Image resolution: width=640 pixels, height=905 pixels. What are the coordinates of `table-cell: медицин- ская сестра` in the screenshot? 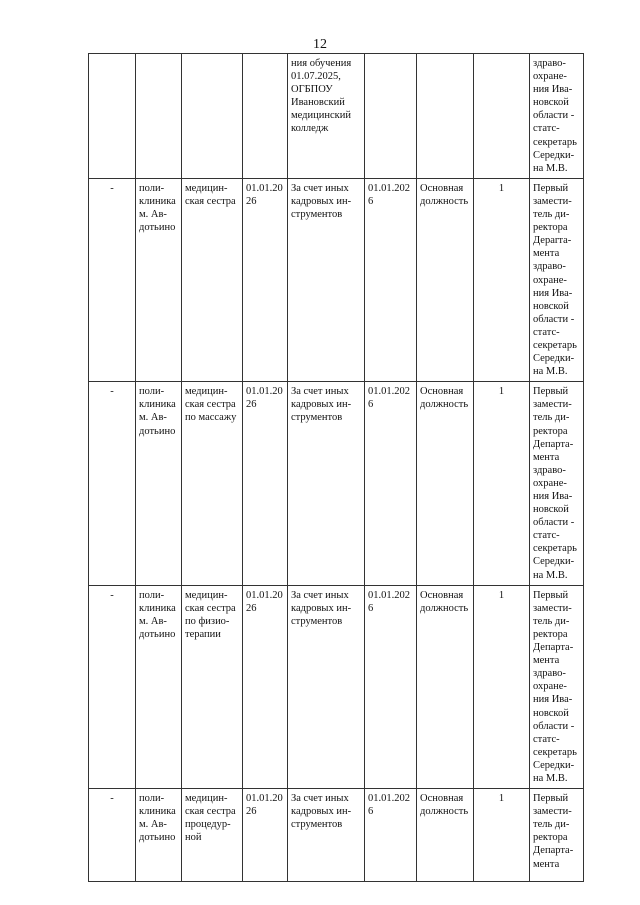 It's located at (212, 280).